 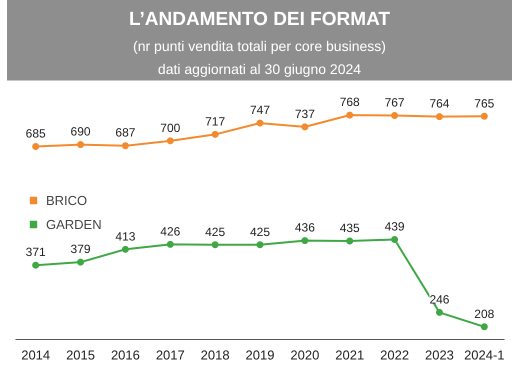 I want to click on x-tick-label: 2021, so click(x=349, y=355).